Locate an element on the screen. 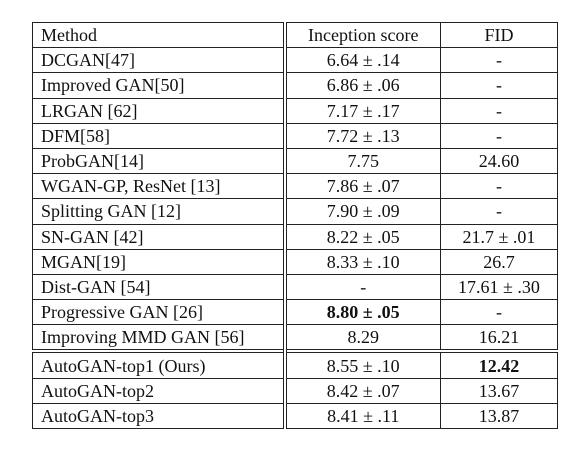 The image size is (587, 450). inception-score-cell: 7.90 ± .09 is located at coordinates (362, 211).